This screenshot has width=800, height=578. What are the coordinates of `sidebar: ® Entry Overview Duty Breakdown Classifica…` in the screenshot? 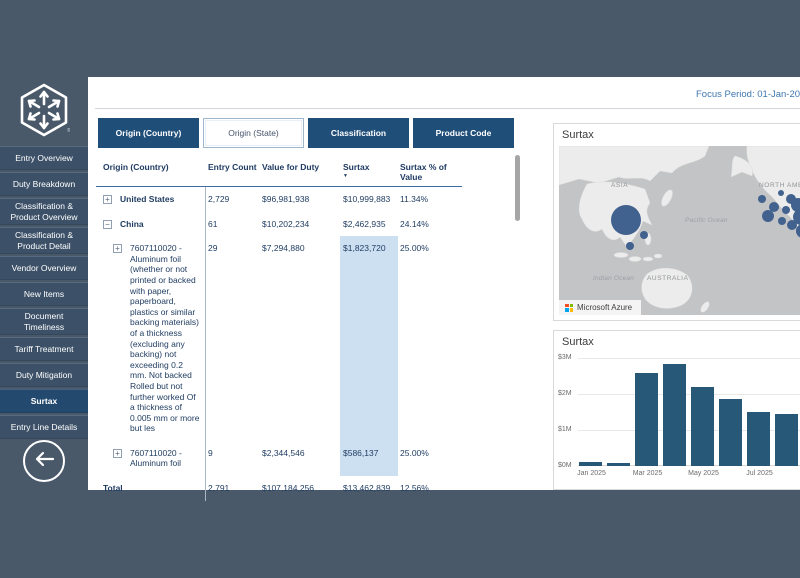 It's located at (44, 289).